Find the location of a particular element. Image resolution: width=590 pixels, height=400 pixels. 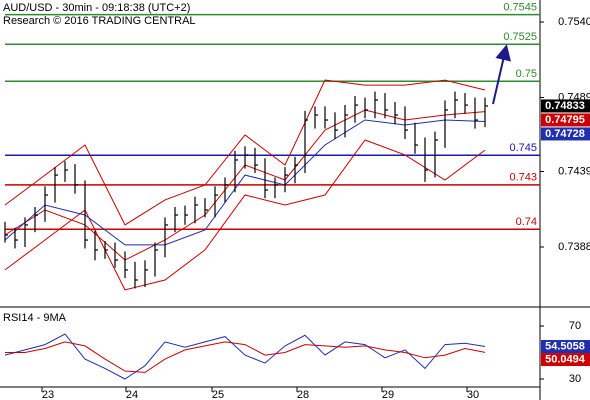

level-label: 0.745 is located at coordinates (523, 148).